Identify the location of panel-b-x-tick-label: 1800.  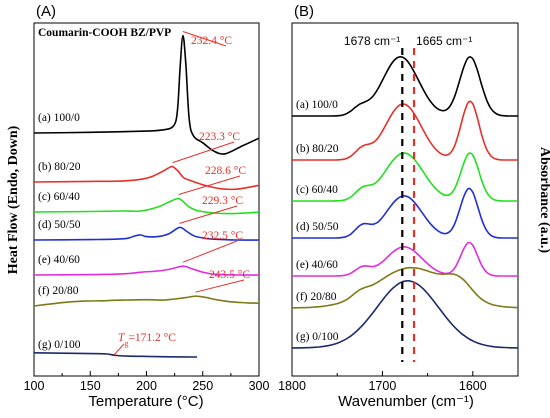
(292, 386).